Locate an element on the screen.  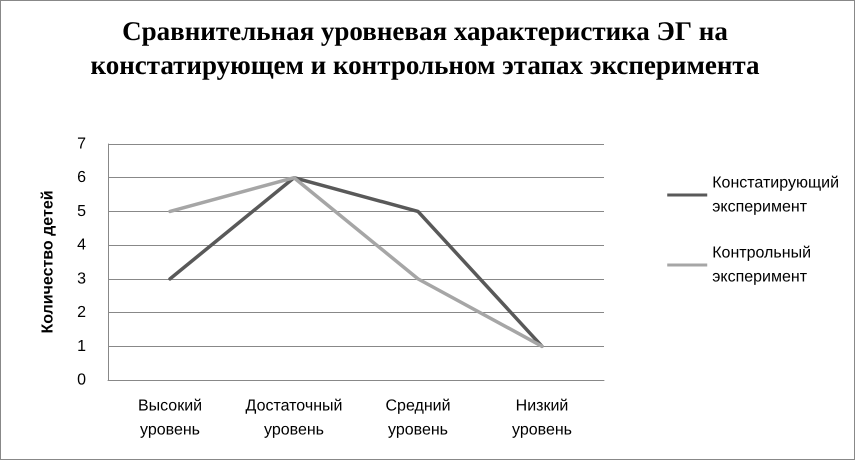
y-tick-label: 5 is located at coordinates (81, 211).